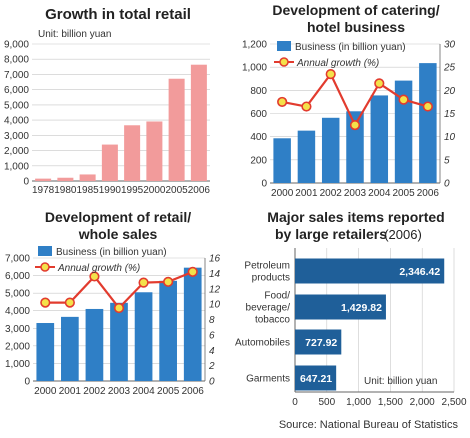  What do you see at coordinates (358, 402) in the screenshot?
I see `sales-xtick-label: 1,000` at bounding box center [358, 402].